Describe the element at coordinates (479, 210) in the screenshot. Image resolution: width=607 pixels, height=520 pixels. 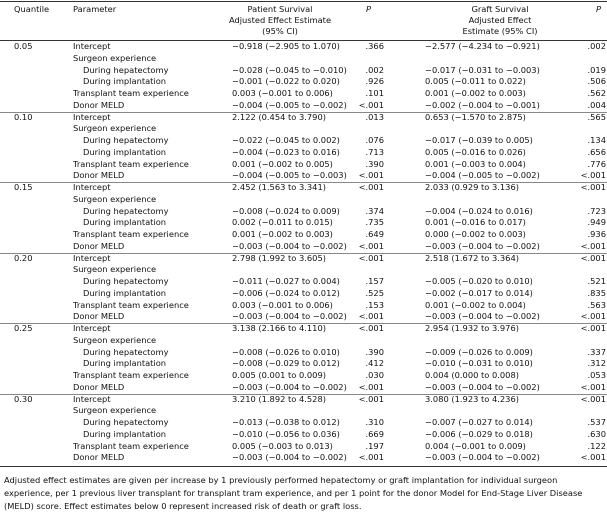
I see `estimate: −0.004 (−0.024 to 0.016)` at that location.